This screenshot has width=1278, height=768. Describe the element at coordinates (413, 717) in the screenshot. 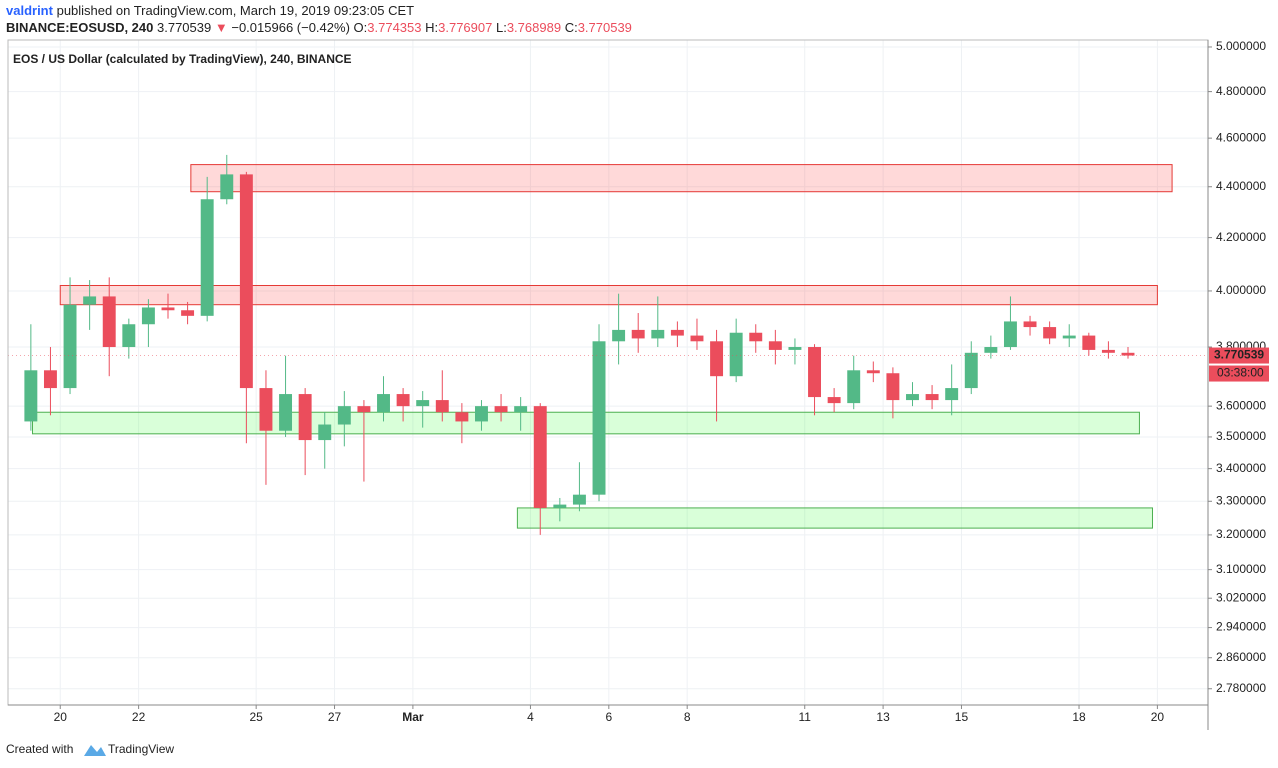

I see `x-tick-label: Mar` at that location.